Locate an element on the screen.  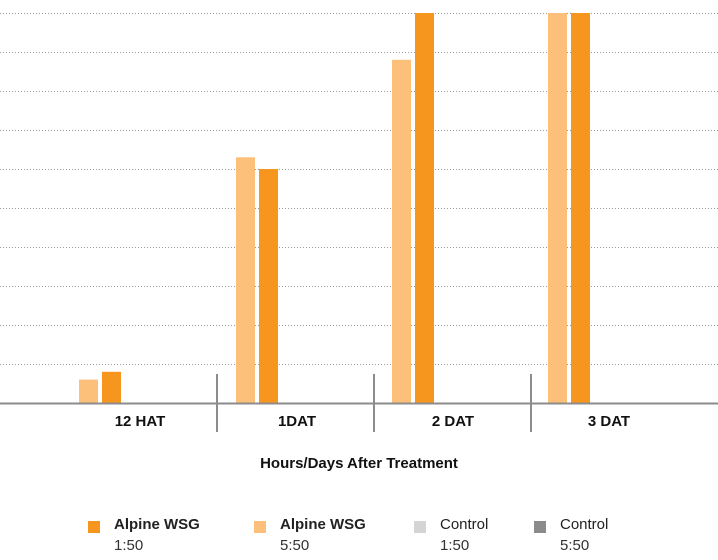
x-tick-label: 12 HAT is located at coordinates (140, 421).